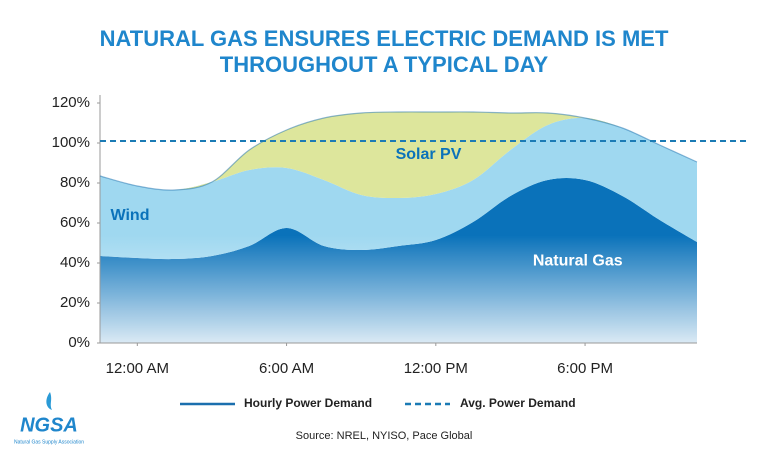 Image resolution: width=768 pixels, height=461 pixels. What do you see at coordinates (137, 368) in the screenshot?
I see `x-tick-label: 12:00 AM` at bounding box center [137, 368].